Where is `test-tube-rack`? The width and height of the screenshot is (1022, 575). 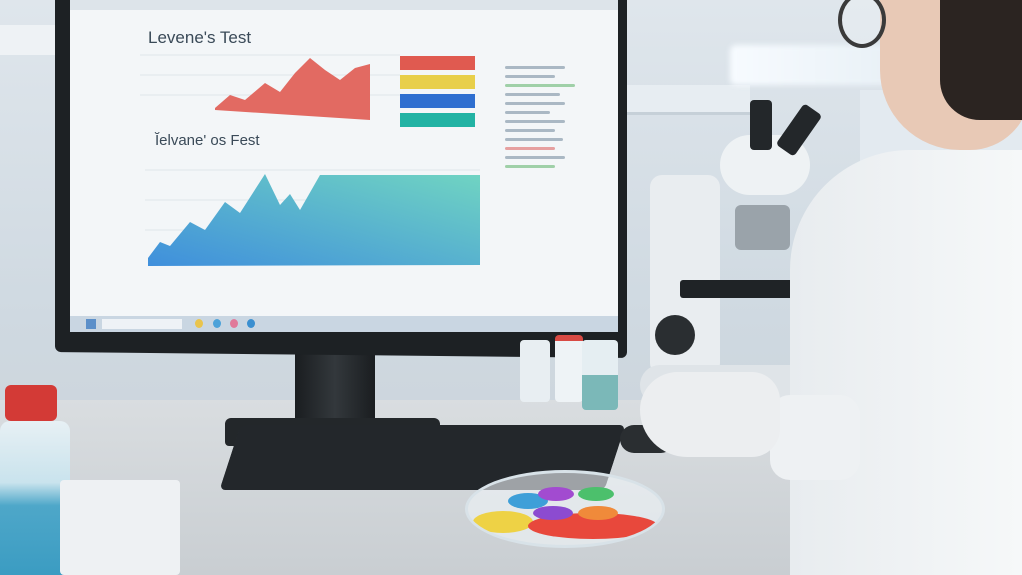
test-tube-rack is located at coordinates (120, 527).